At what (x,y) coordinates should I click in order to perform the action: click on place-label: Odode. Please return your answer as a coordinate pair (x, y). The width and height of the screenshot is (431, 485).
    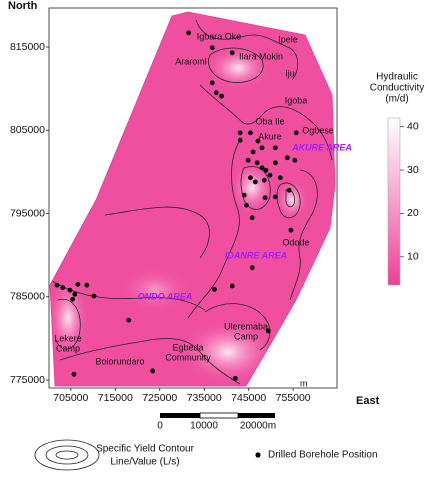
    Looking at the image, I should click on (295, 242).